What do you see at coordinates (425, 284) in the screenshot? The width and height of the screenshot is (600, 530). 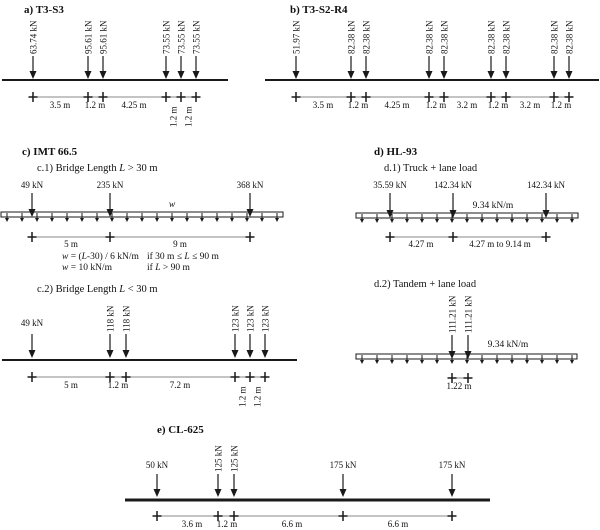 I see `panel-subtitle: d.2) Tandem + lane load` at bounding box center [425, 284].